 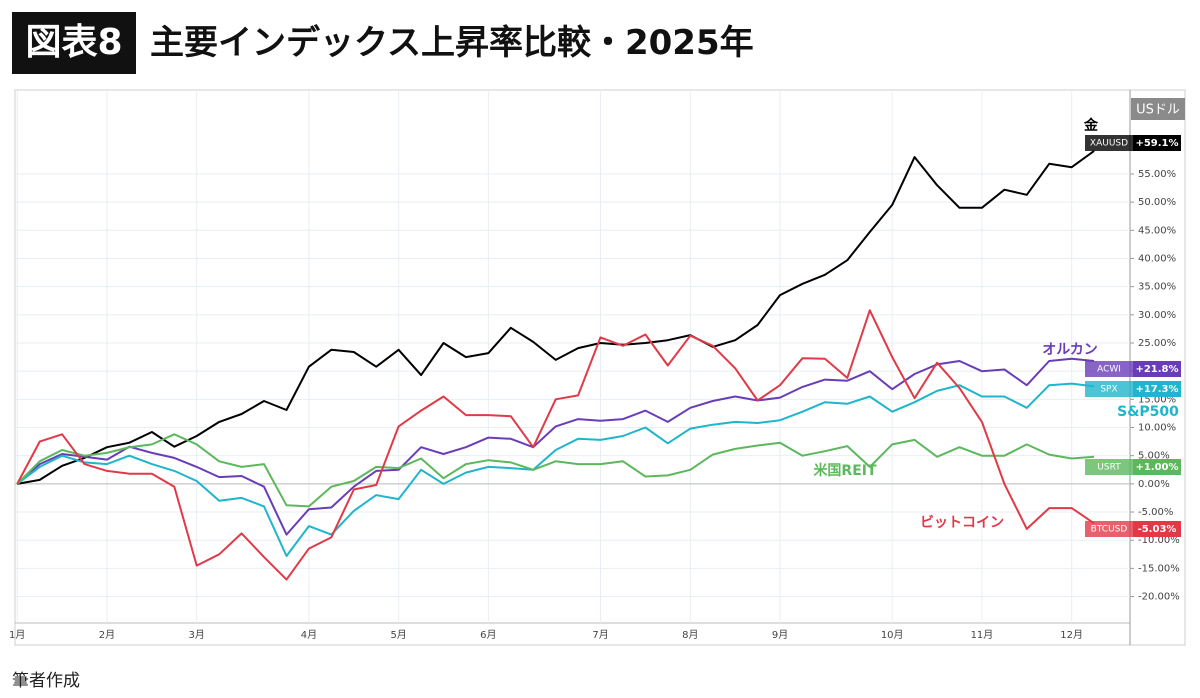 What do you see at coordinates (1154, 484) in the screenshot?
I see `y-tick-label: 0.00%` at bounding box center [1154, 484].